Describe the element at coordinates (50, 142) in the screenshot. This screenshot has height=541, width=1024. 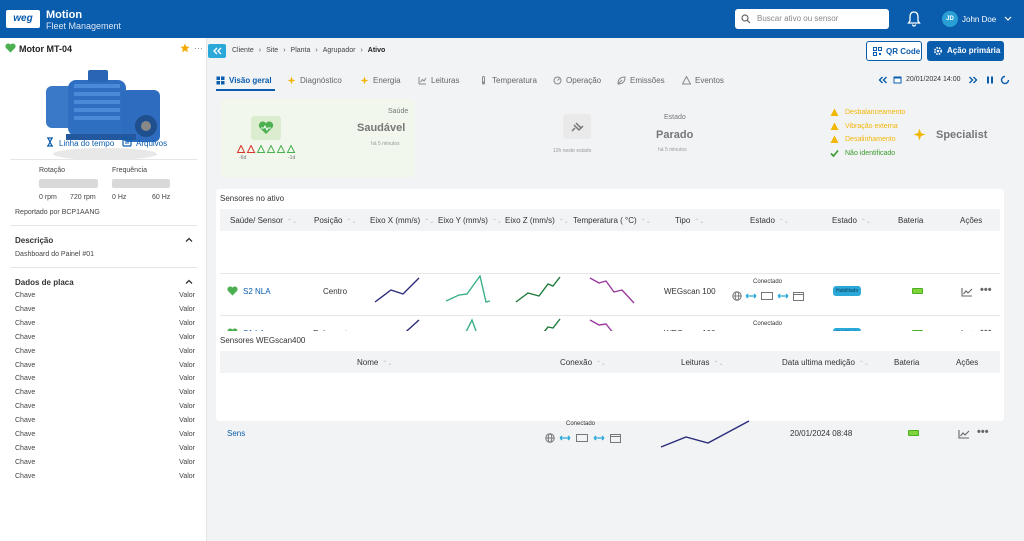
I see `hourglass-icon` at that location.